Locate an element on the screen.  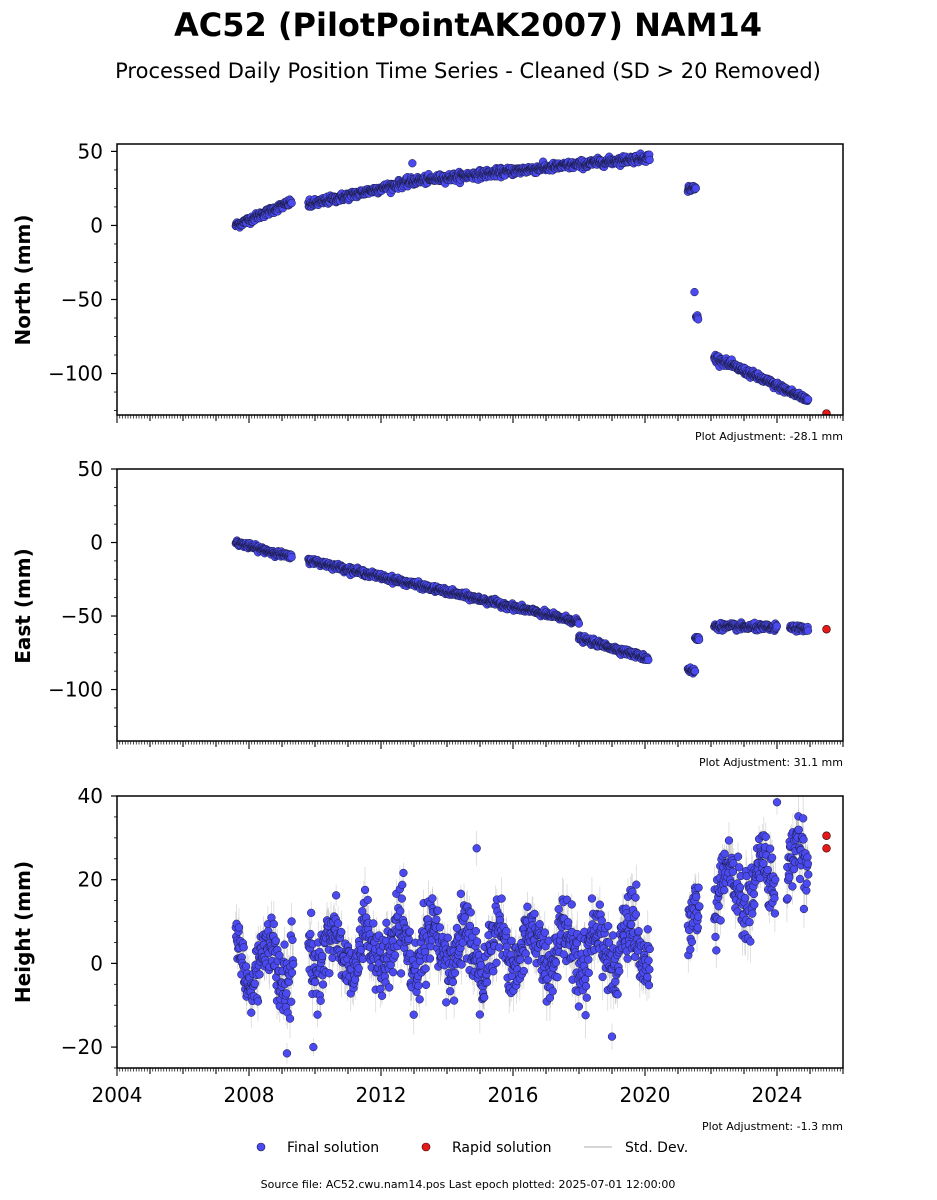
east-data-group is located at coordinates (531, 607).